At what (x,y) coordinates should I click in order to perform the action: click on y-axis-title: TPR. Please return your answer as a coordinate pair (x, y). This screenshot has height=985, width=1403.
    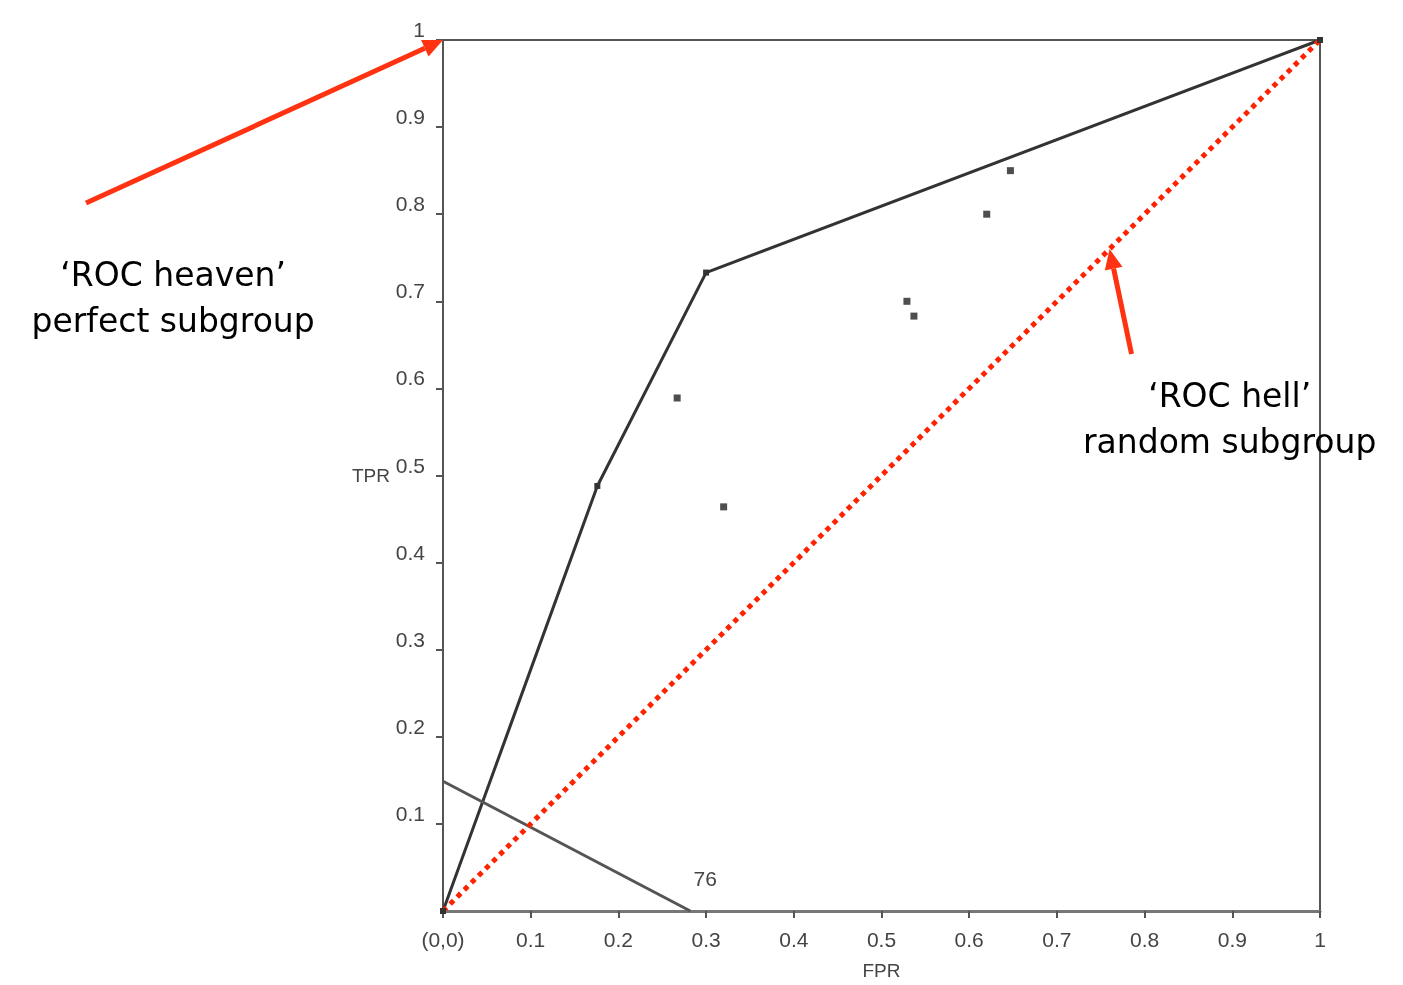
    Looking at the image, I should click on (370, 475).